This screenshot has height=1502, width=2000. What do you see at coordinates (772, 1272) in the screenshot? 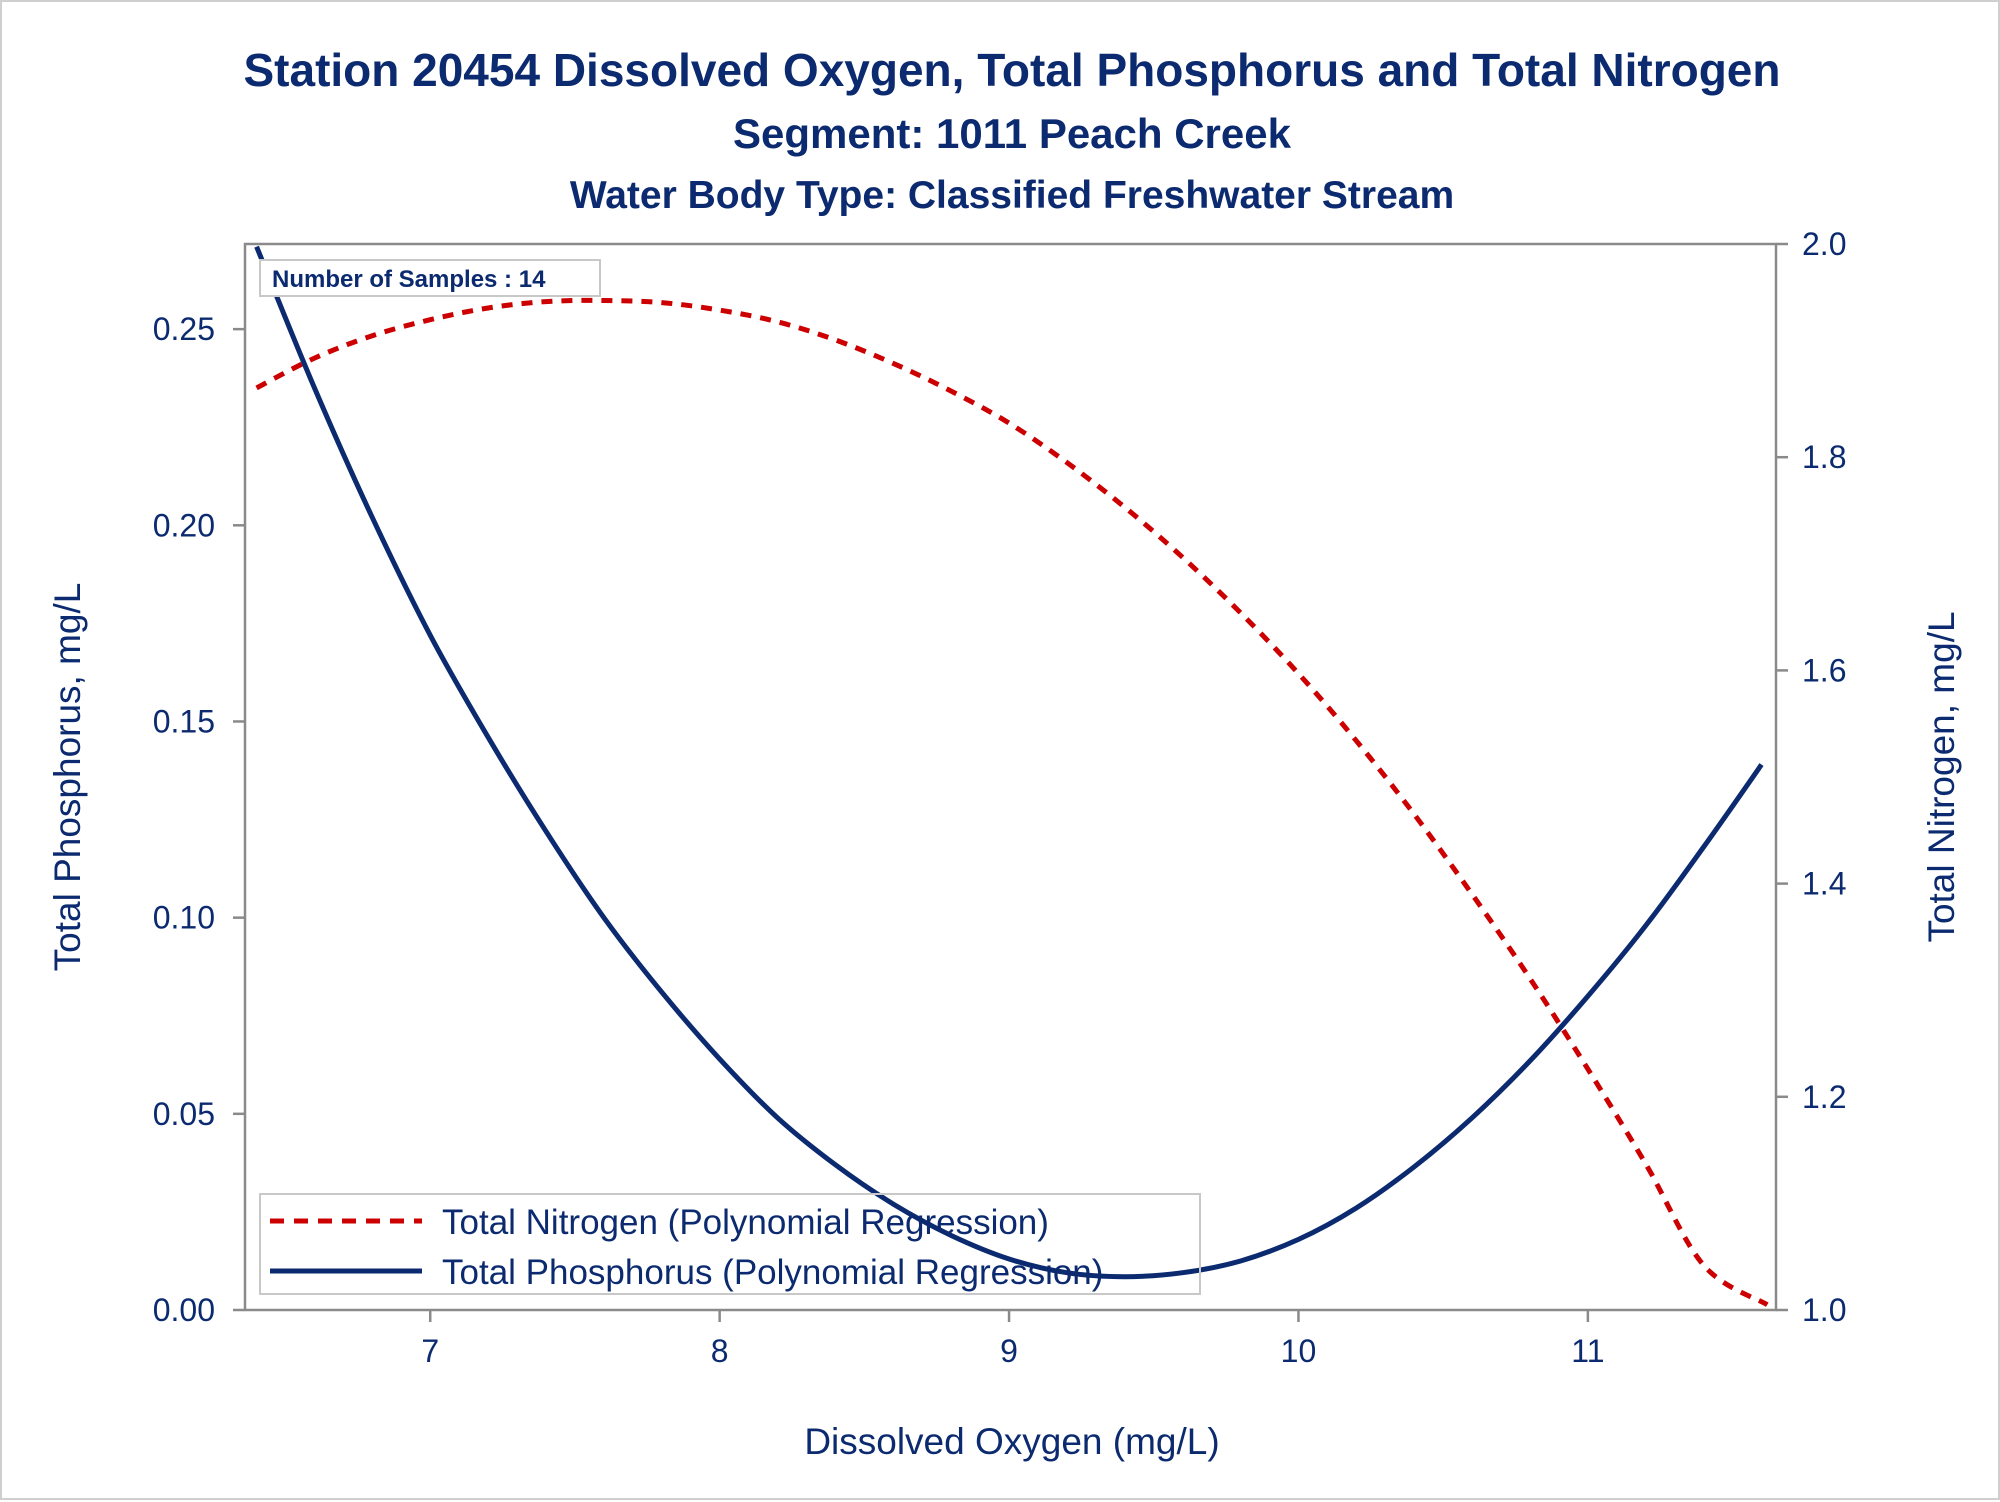
I see `legend-label-phosphorus: Total Phosphorus (Polynomial Regression)` at bounding box center [772, 1272].